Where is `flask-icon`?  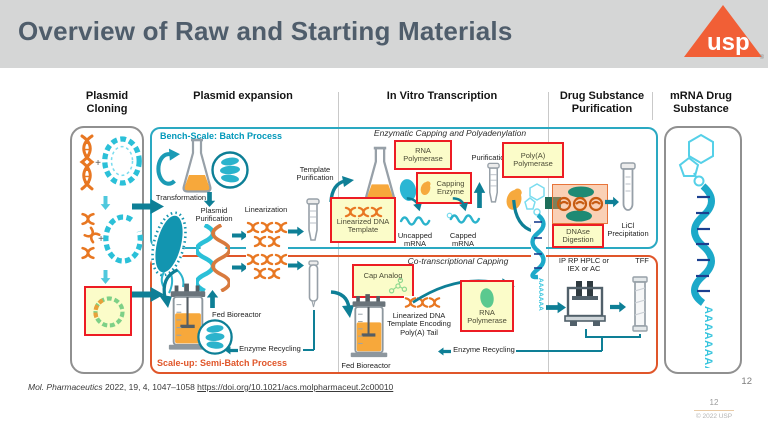 flask-icon is located at coordinates (197, 166).